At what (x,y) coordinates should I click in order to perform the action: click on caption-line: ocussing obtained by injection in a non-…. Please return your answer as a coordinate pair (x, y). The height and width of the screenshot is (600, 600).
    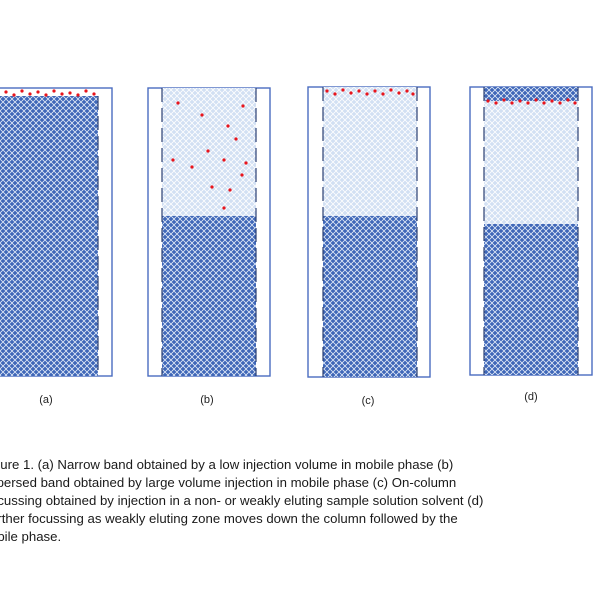
    Looking at the image, I should click on (242, 500).